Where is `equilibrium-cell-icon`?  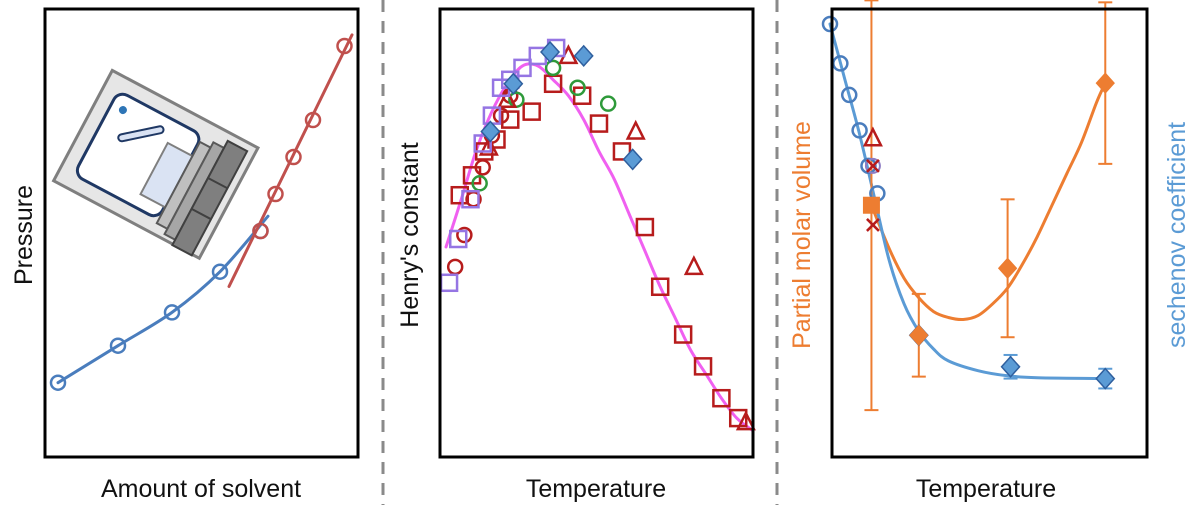 equilibrium-cell-icon is located at coordinates (156, 164).